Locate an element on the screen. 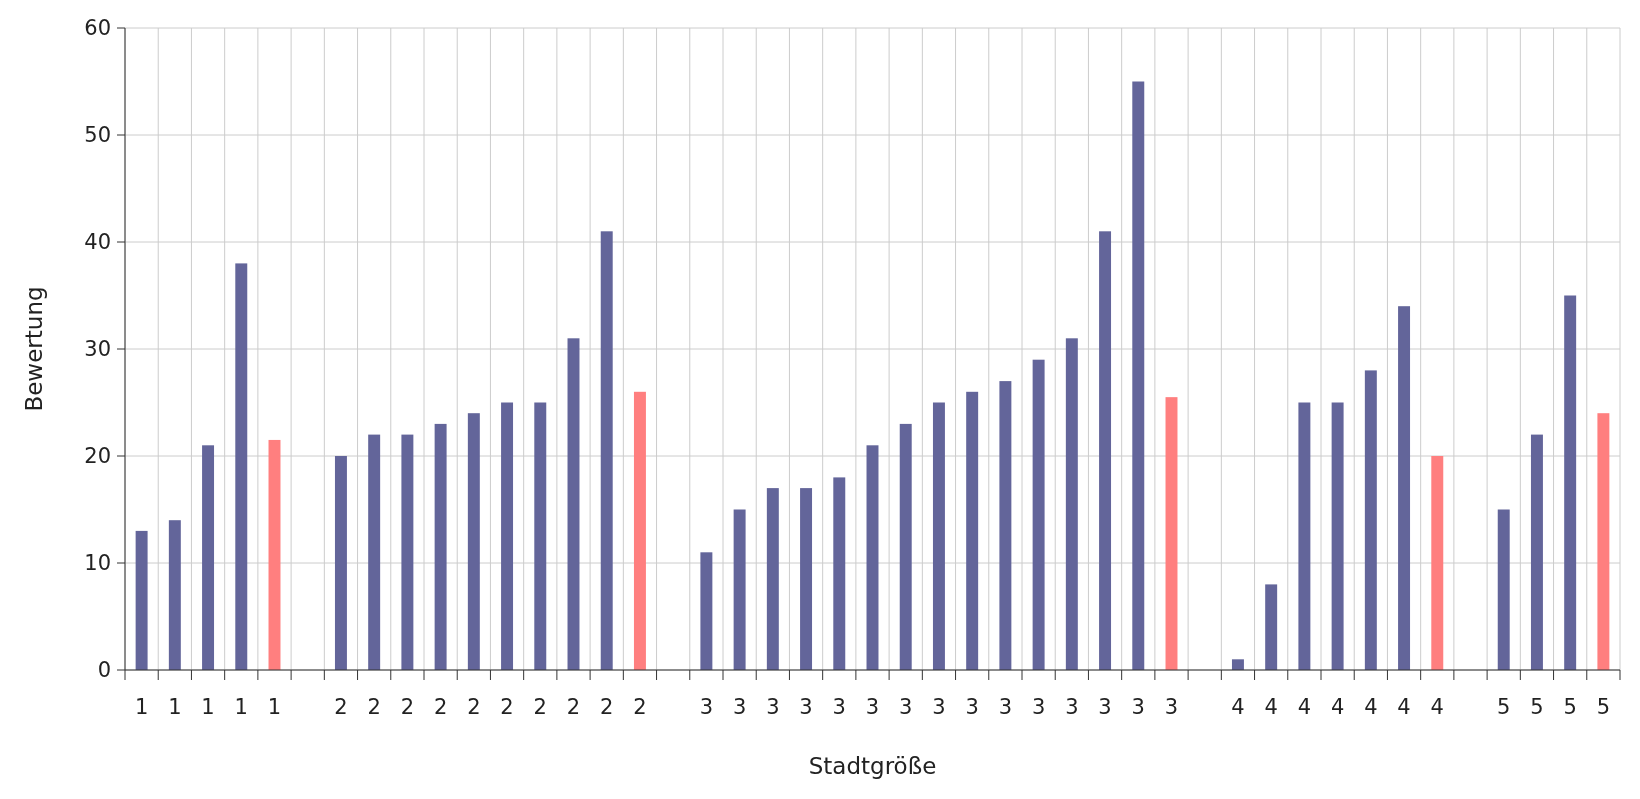 The image size is (1640, 799). y-tick-label: 40 is located at coordinates (97, 242).